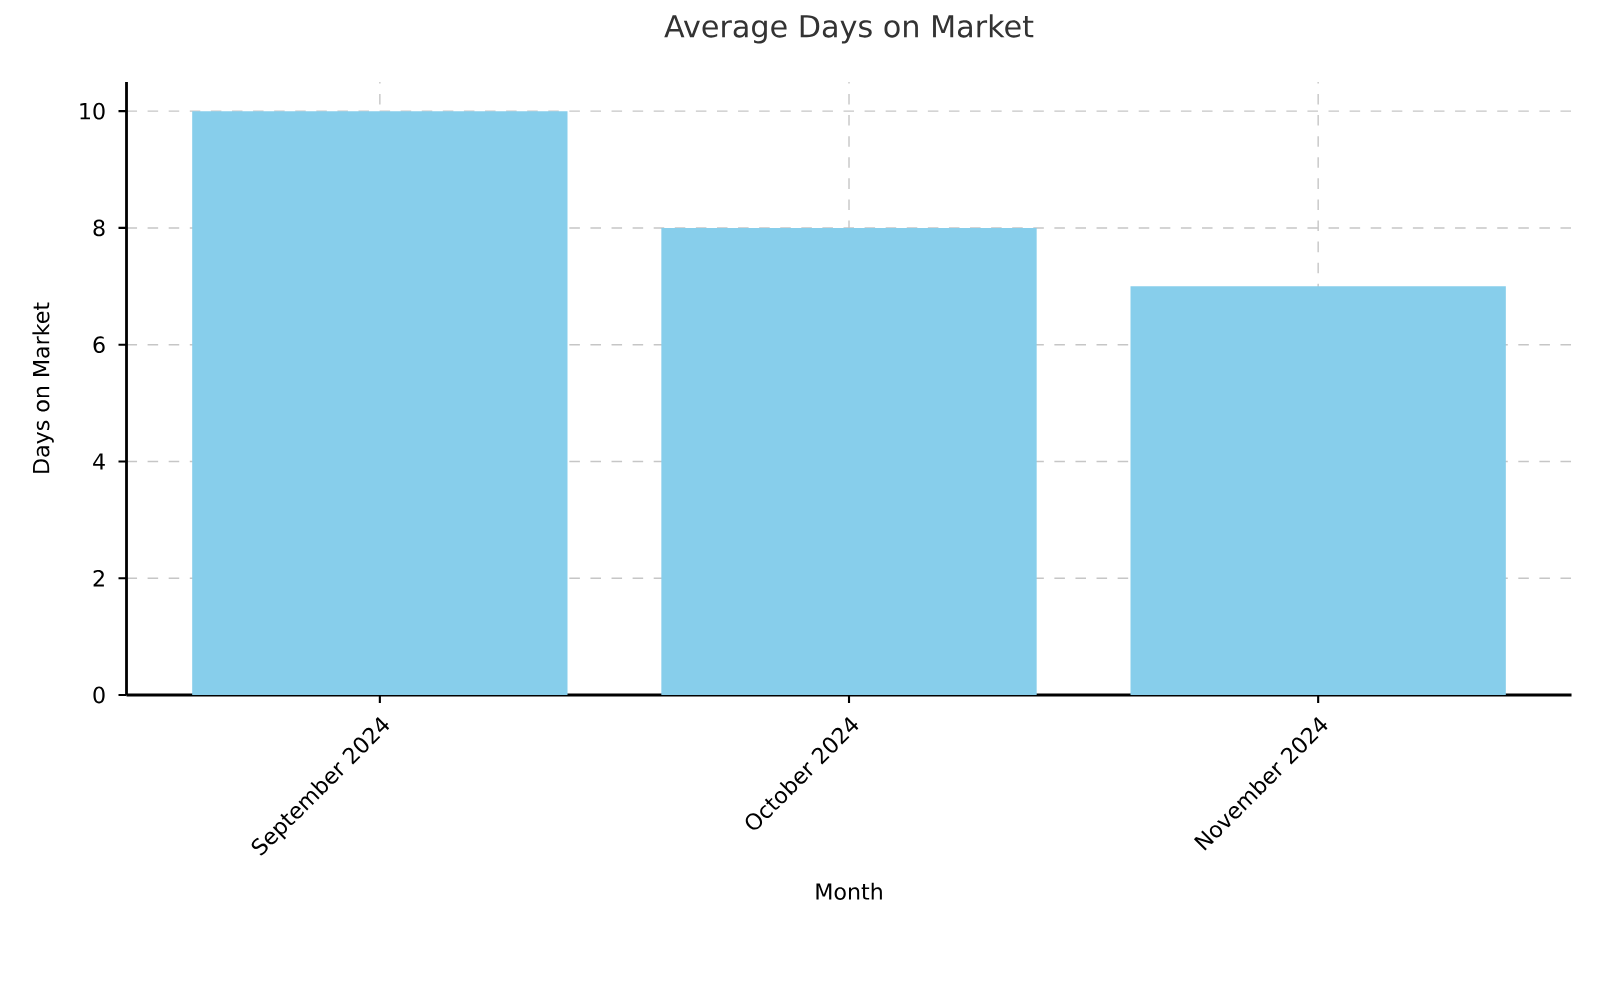  Describe the element at coordinates (98, 578) in the screenshot. I see `y-tick-label: 2` at that location.